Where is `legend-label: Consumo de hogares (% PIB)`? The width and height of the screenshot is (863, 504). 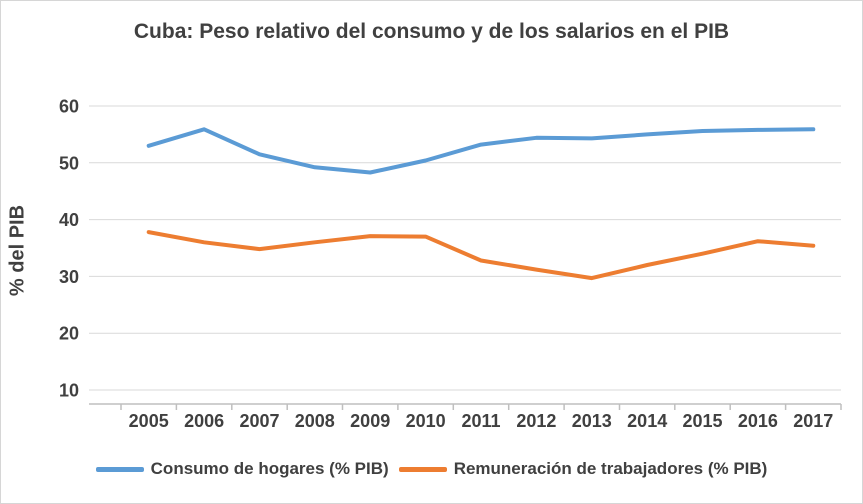
legend-label: Consumo de hogares (% PIB) is located at coordinates (269, 468).